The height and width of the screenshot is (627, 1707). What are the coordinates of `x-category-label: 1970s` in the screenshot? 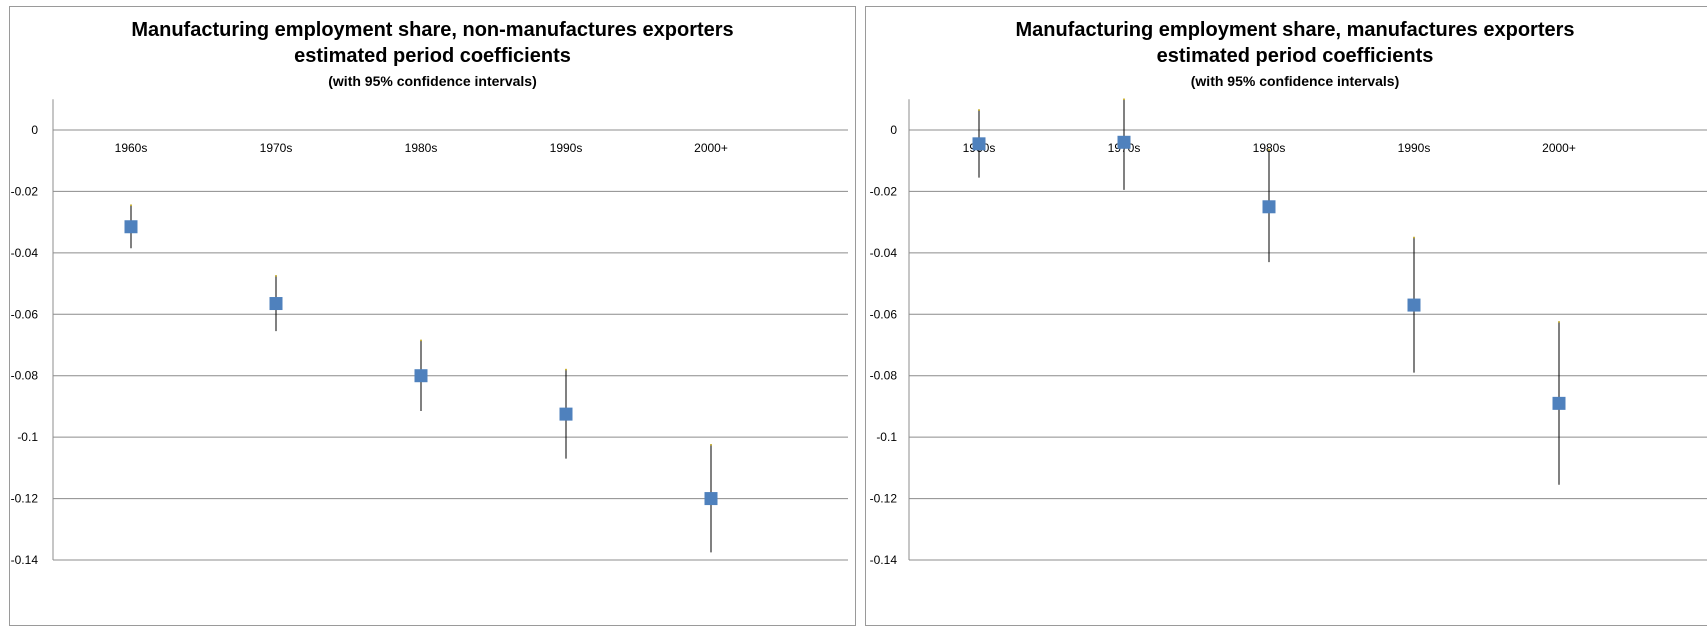 It's located at (276, 148).